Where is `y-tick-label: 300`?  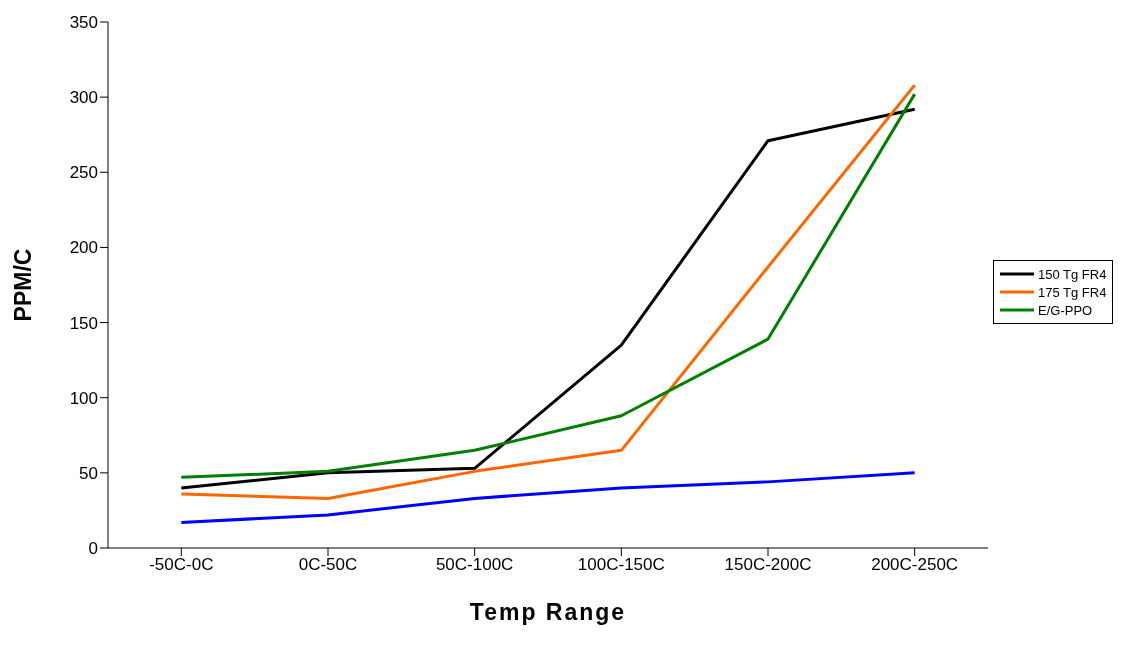
y-tick-label: 300 is located at coordinates (83, 98).